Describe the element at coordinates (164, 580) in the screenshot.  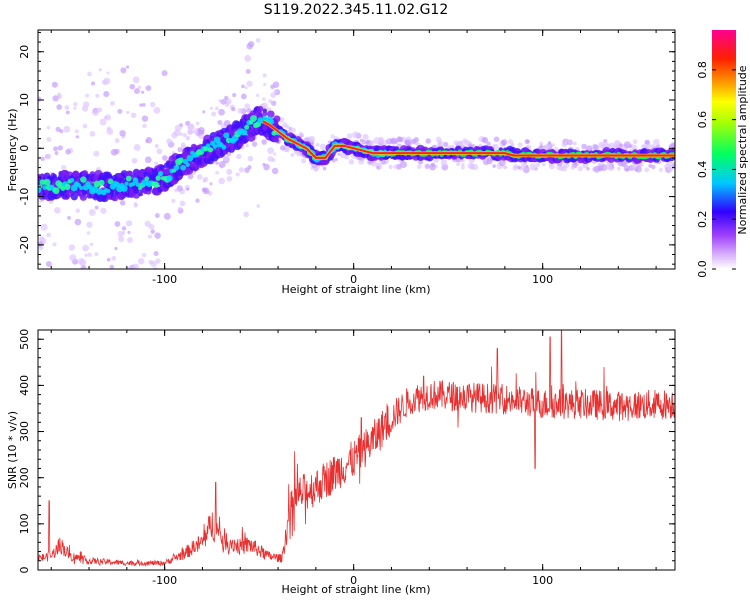
I see `snr-xtick-label: -100` at that location.